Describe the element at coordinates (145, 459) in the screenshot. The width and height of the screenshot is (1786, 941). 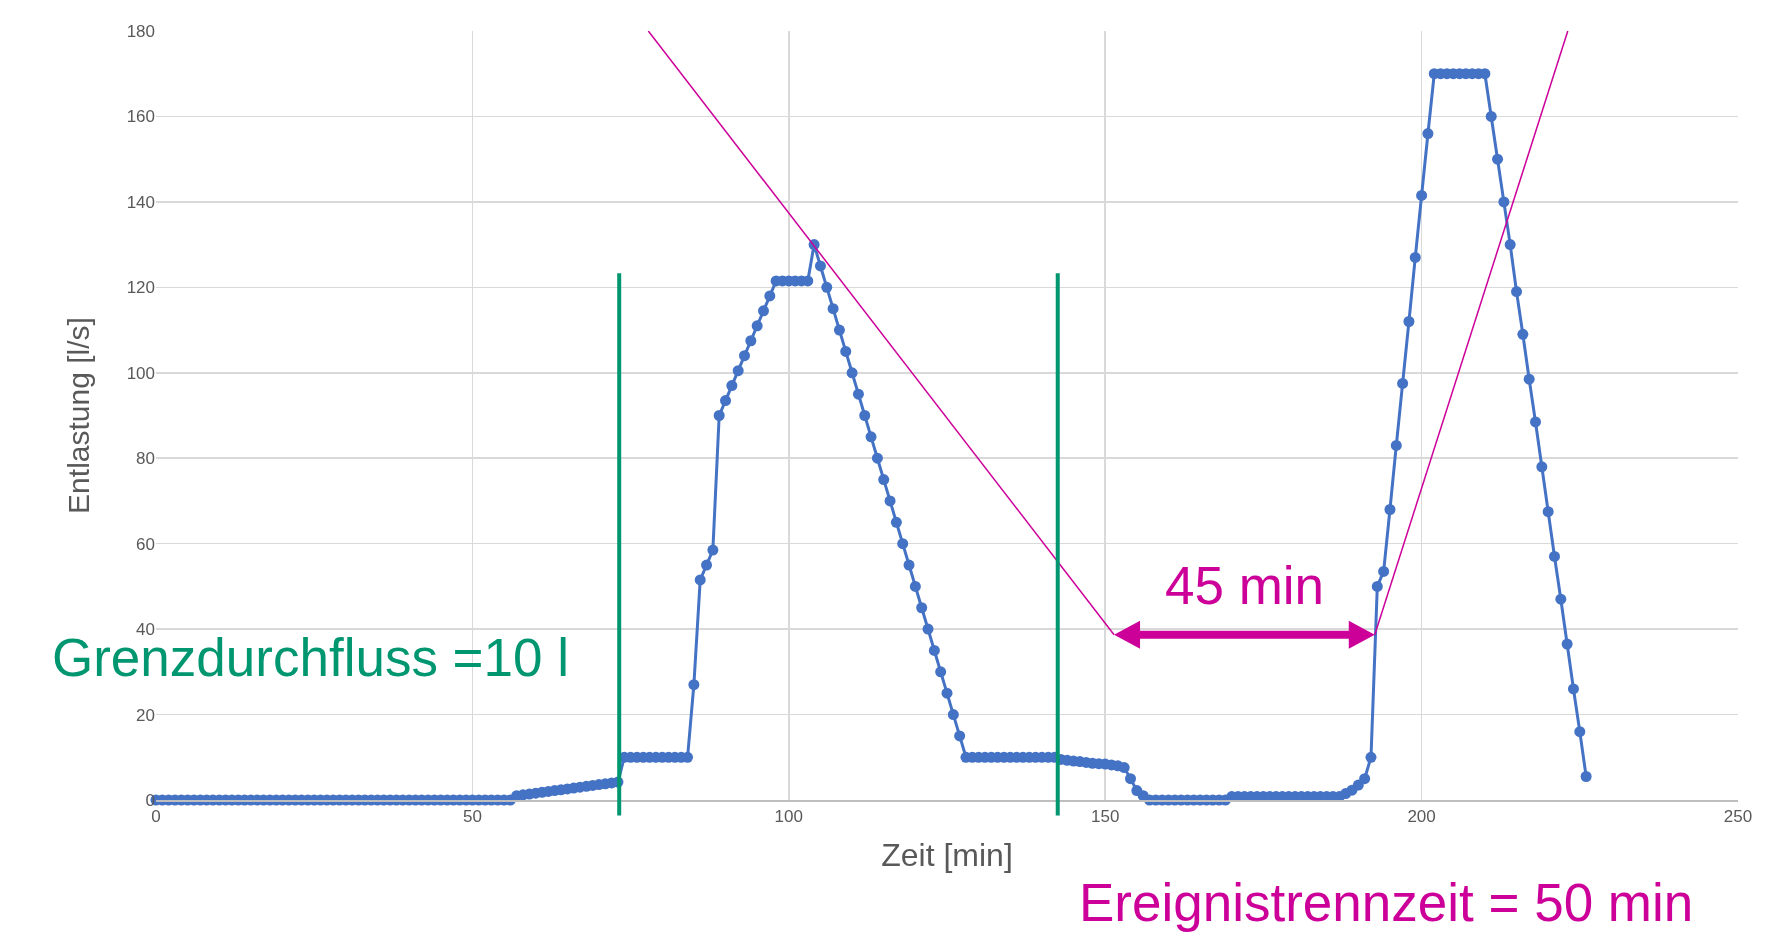
I see `y-tick-label: 80` at that location.